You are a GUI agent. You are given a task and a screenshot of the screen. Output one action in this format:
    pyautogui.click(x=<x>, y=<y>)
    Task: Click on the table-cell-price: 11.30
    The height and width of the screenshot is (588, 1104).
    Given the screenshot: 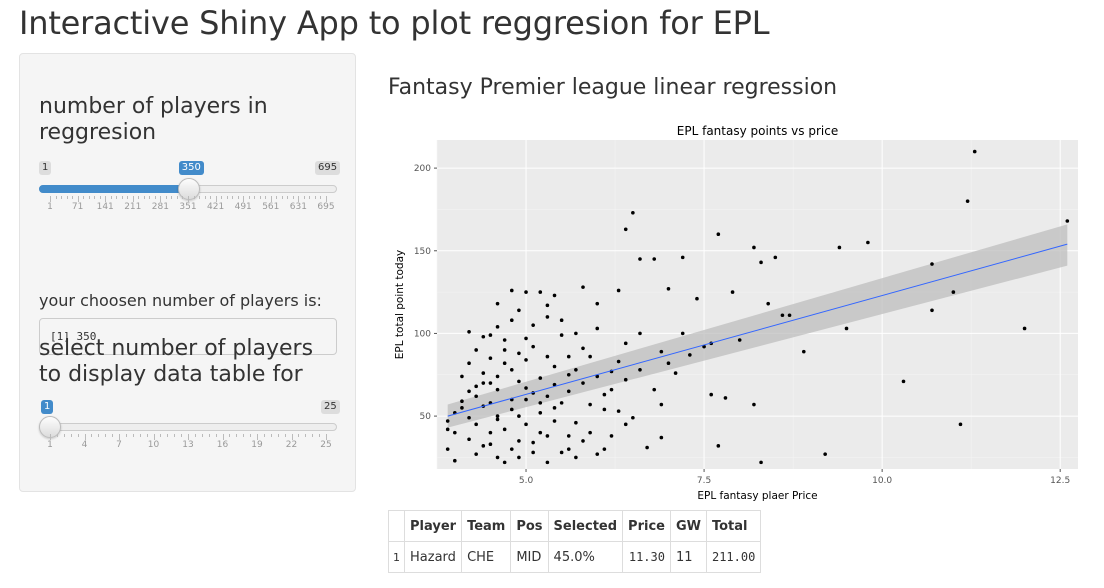 What is the action you would take?
    pyautogui.click(x=646, y=557)
    